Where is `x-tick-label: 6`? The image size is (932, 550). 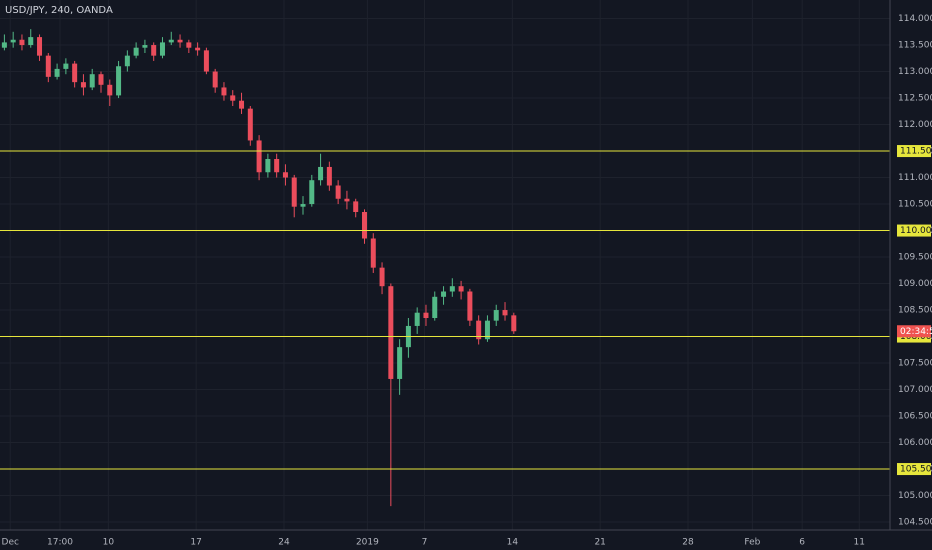 x-tick-label: 6 is located at coordinates (802, 543).